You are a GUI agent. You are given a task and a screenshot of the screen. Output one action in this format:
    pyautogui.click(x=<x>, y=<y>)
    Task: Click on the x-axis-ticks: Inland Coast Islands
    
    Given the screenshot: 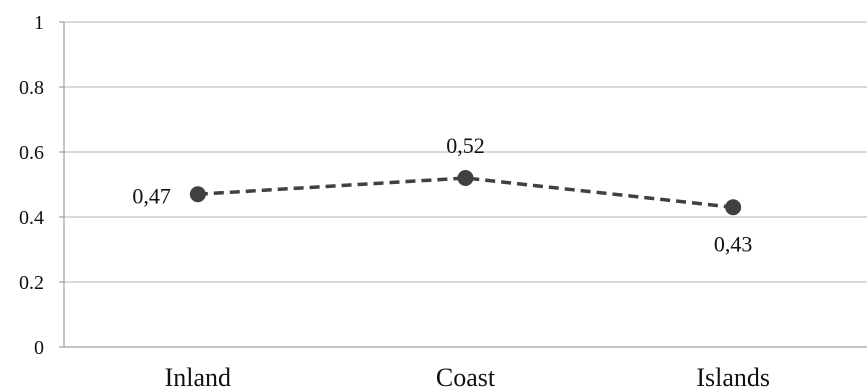 What is the action you would take?
    pyautogui.click(x=467, y=377)
    